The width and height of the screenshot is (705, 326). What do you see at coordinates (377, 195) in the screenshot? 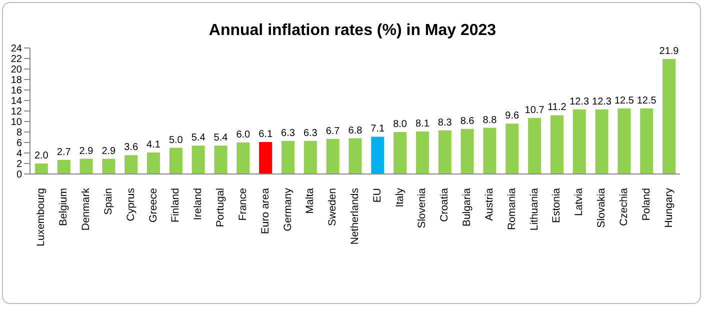
I see `x-tick-label: EU` at bounding box center [377, 195].